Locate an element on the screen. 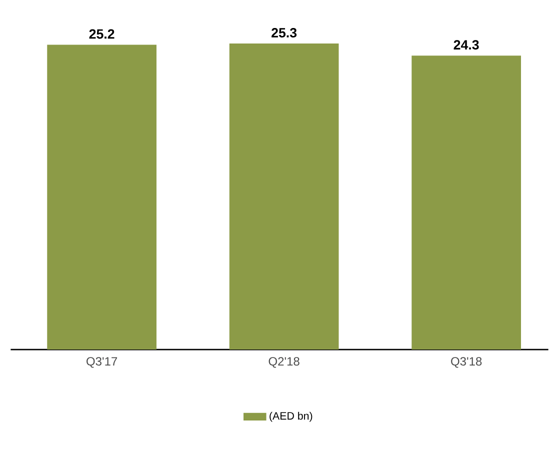 This screenshot has height=454, width=559. x-tick-label: Q3'17 is located at coordinates (102, 362).